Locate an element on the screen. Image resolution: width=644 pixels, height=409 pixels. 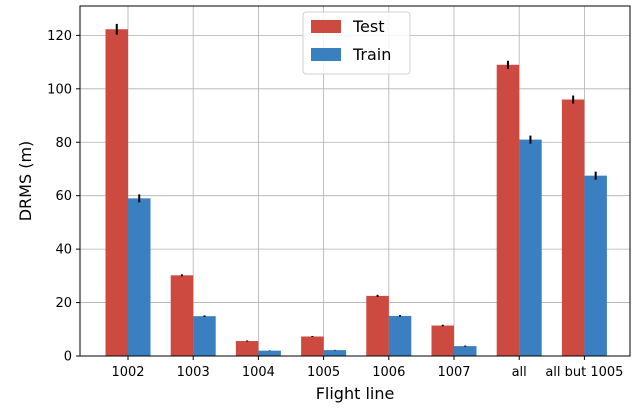
x-tick-label: 1005 is located at coordinates (323, 372).